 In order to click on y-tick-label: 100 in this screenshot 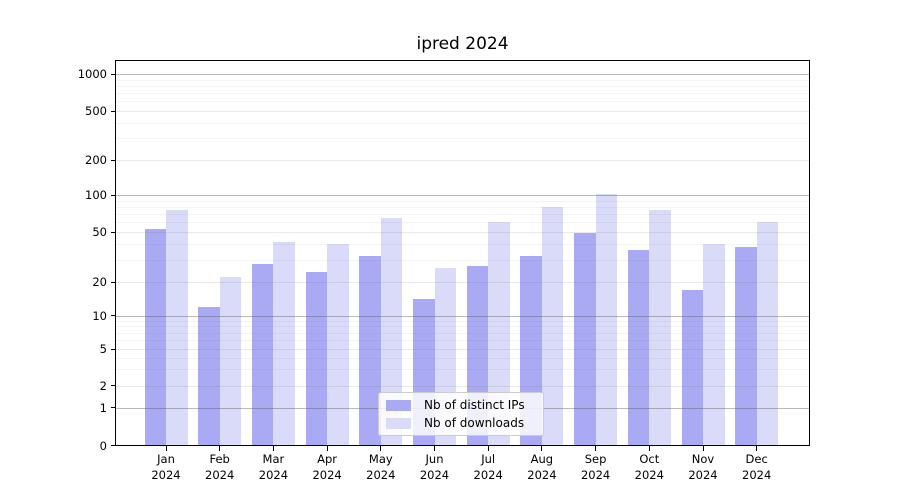, I will do `click(96, 195)`.